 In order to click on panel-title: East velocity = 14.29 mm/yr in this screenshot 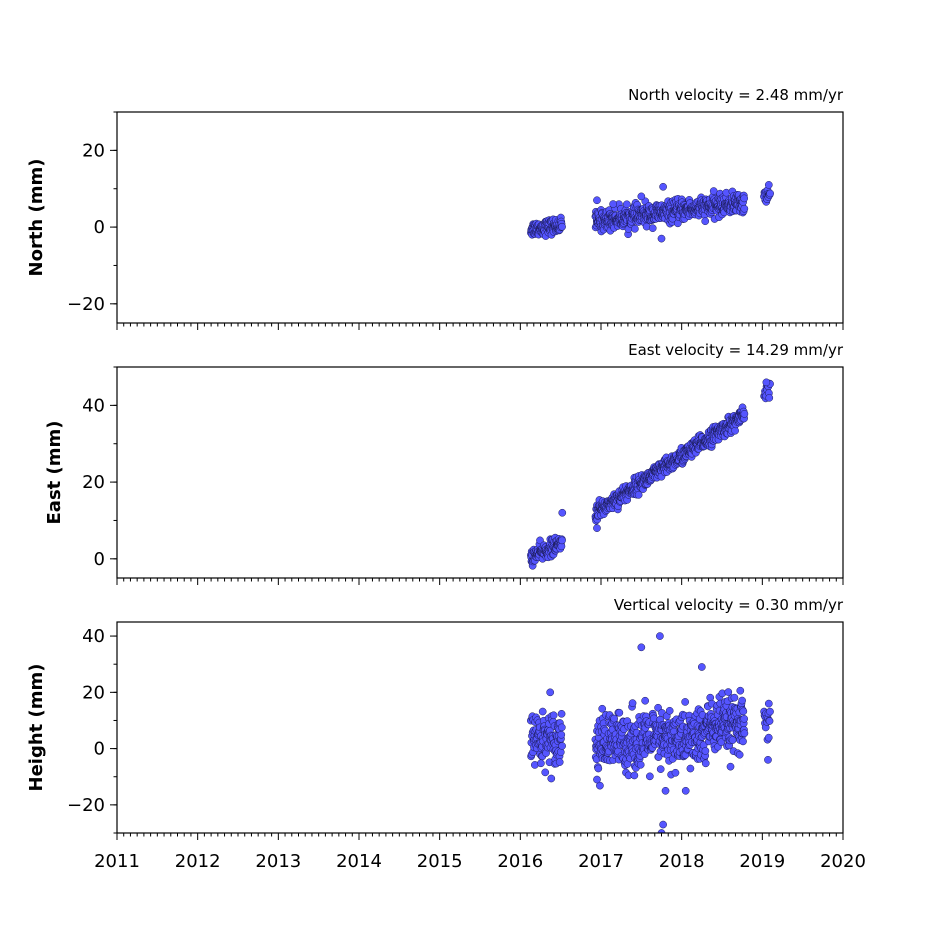, I will do `click(736, 350)`.